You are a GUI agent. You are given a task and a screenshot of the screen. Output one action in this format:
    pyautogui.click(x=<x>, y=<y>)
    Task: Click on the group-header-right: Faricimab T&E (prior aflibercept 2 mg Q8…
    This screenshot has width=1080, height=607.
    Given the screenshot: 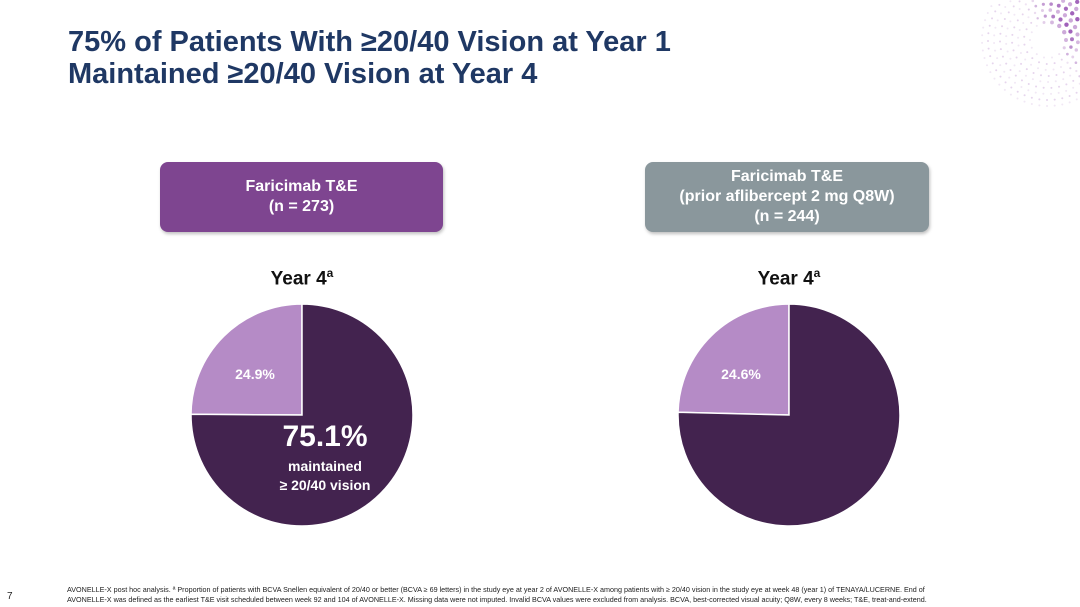 What is the action you would take?
    pyautogui.click(x=787, y=197)
    